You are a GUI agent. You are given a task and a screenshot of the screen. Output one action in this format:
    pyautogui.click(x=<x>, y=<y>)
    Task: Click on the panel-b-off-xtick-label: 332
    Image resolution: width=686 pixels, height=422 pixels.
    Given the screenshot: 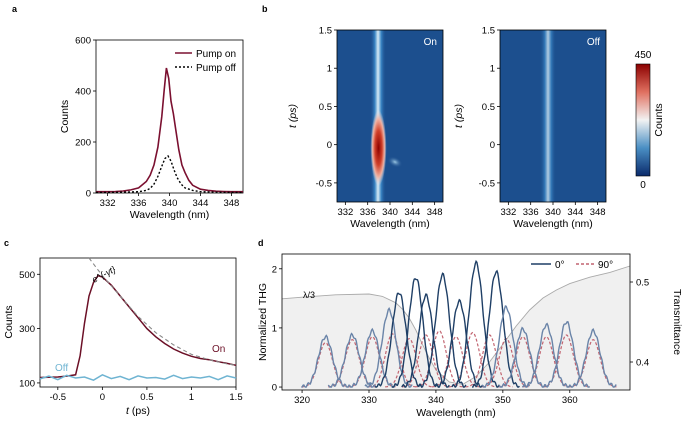 What is the action you would take?
    pyautogui.click(x=508, y=212)
    